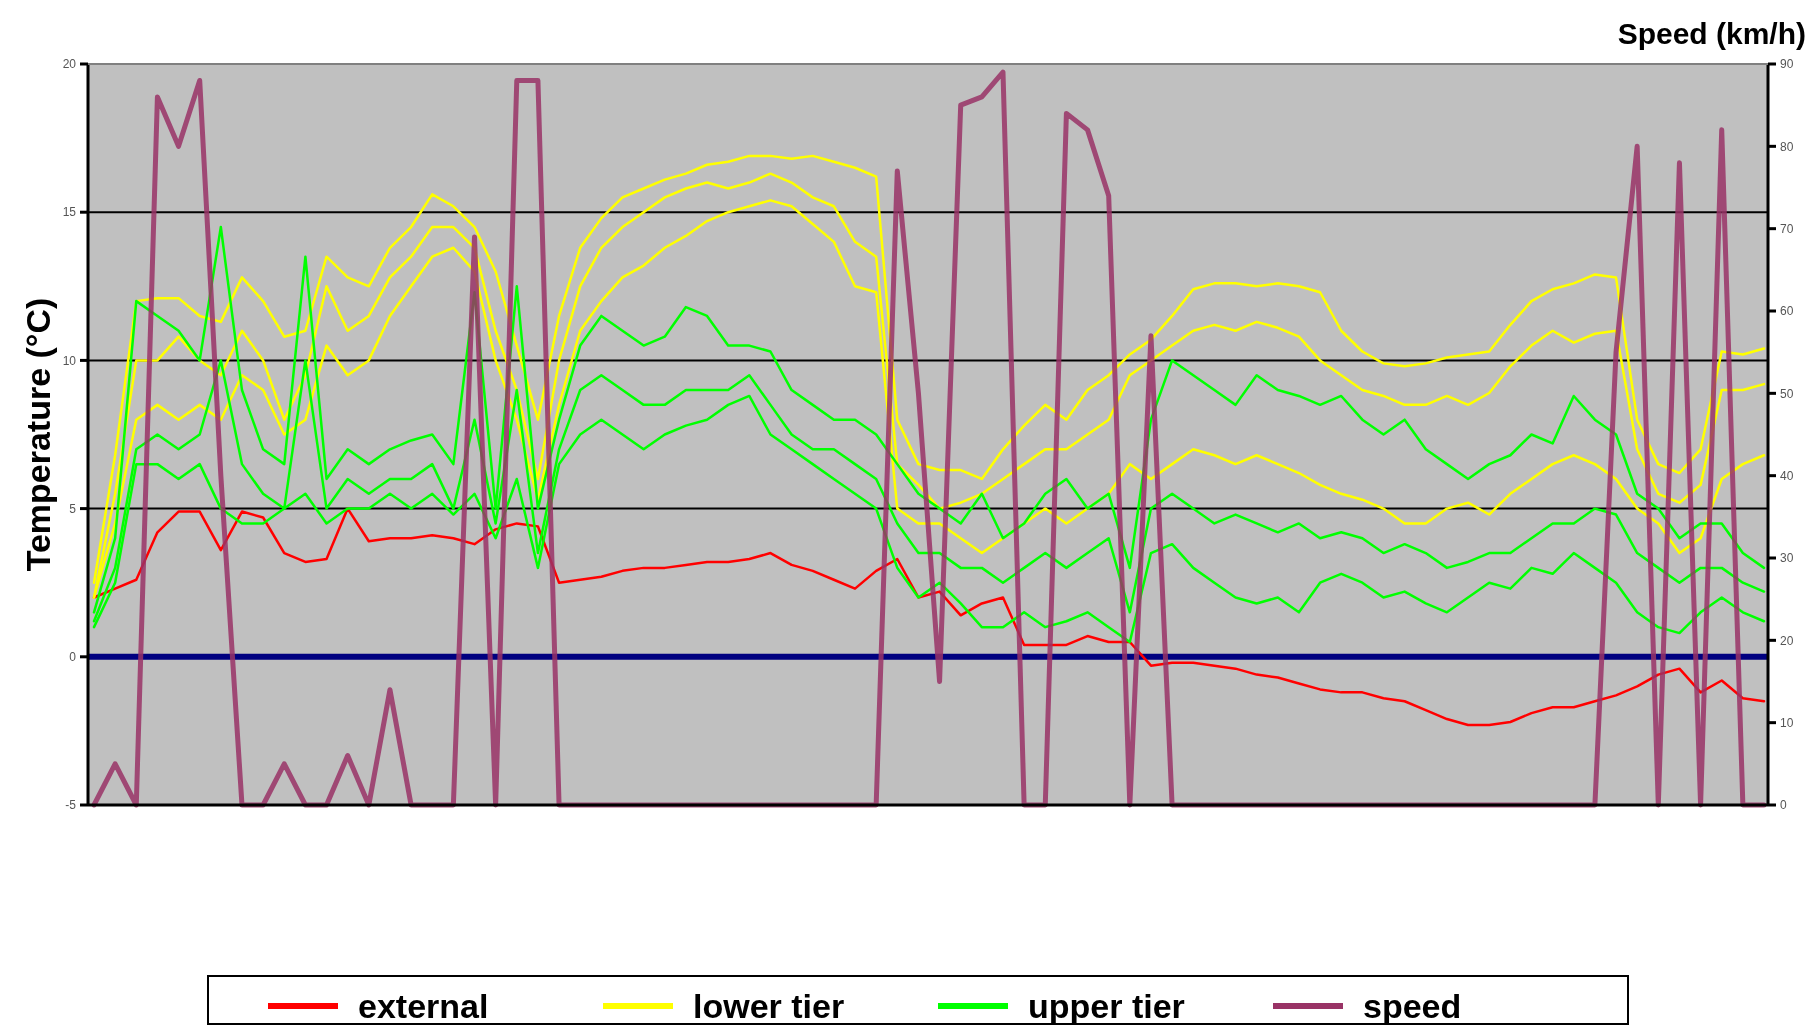 Image resolution: width=1816 pixels, height=1033 pixels. I want to click on y2-tick-label: 40, so click(1787, 475).